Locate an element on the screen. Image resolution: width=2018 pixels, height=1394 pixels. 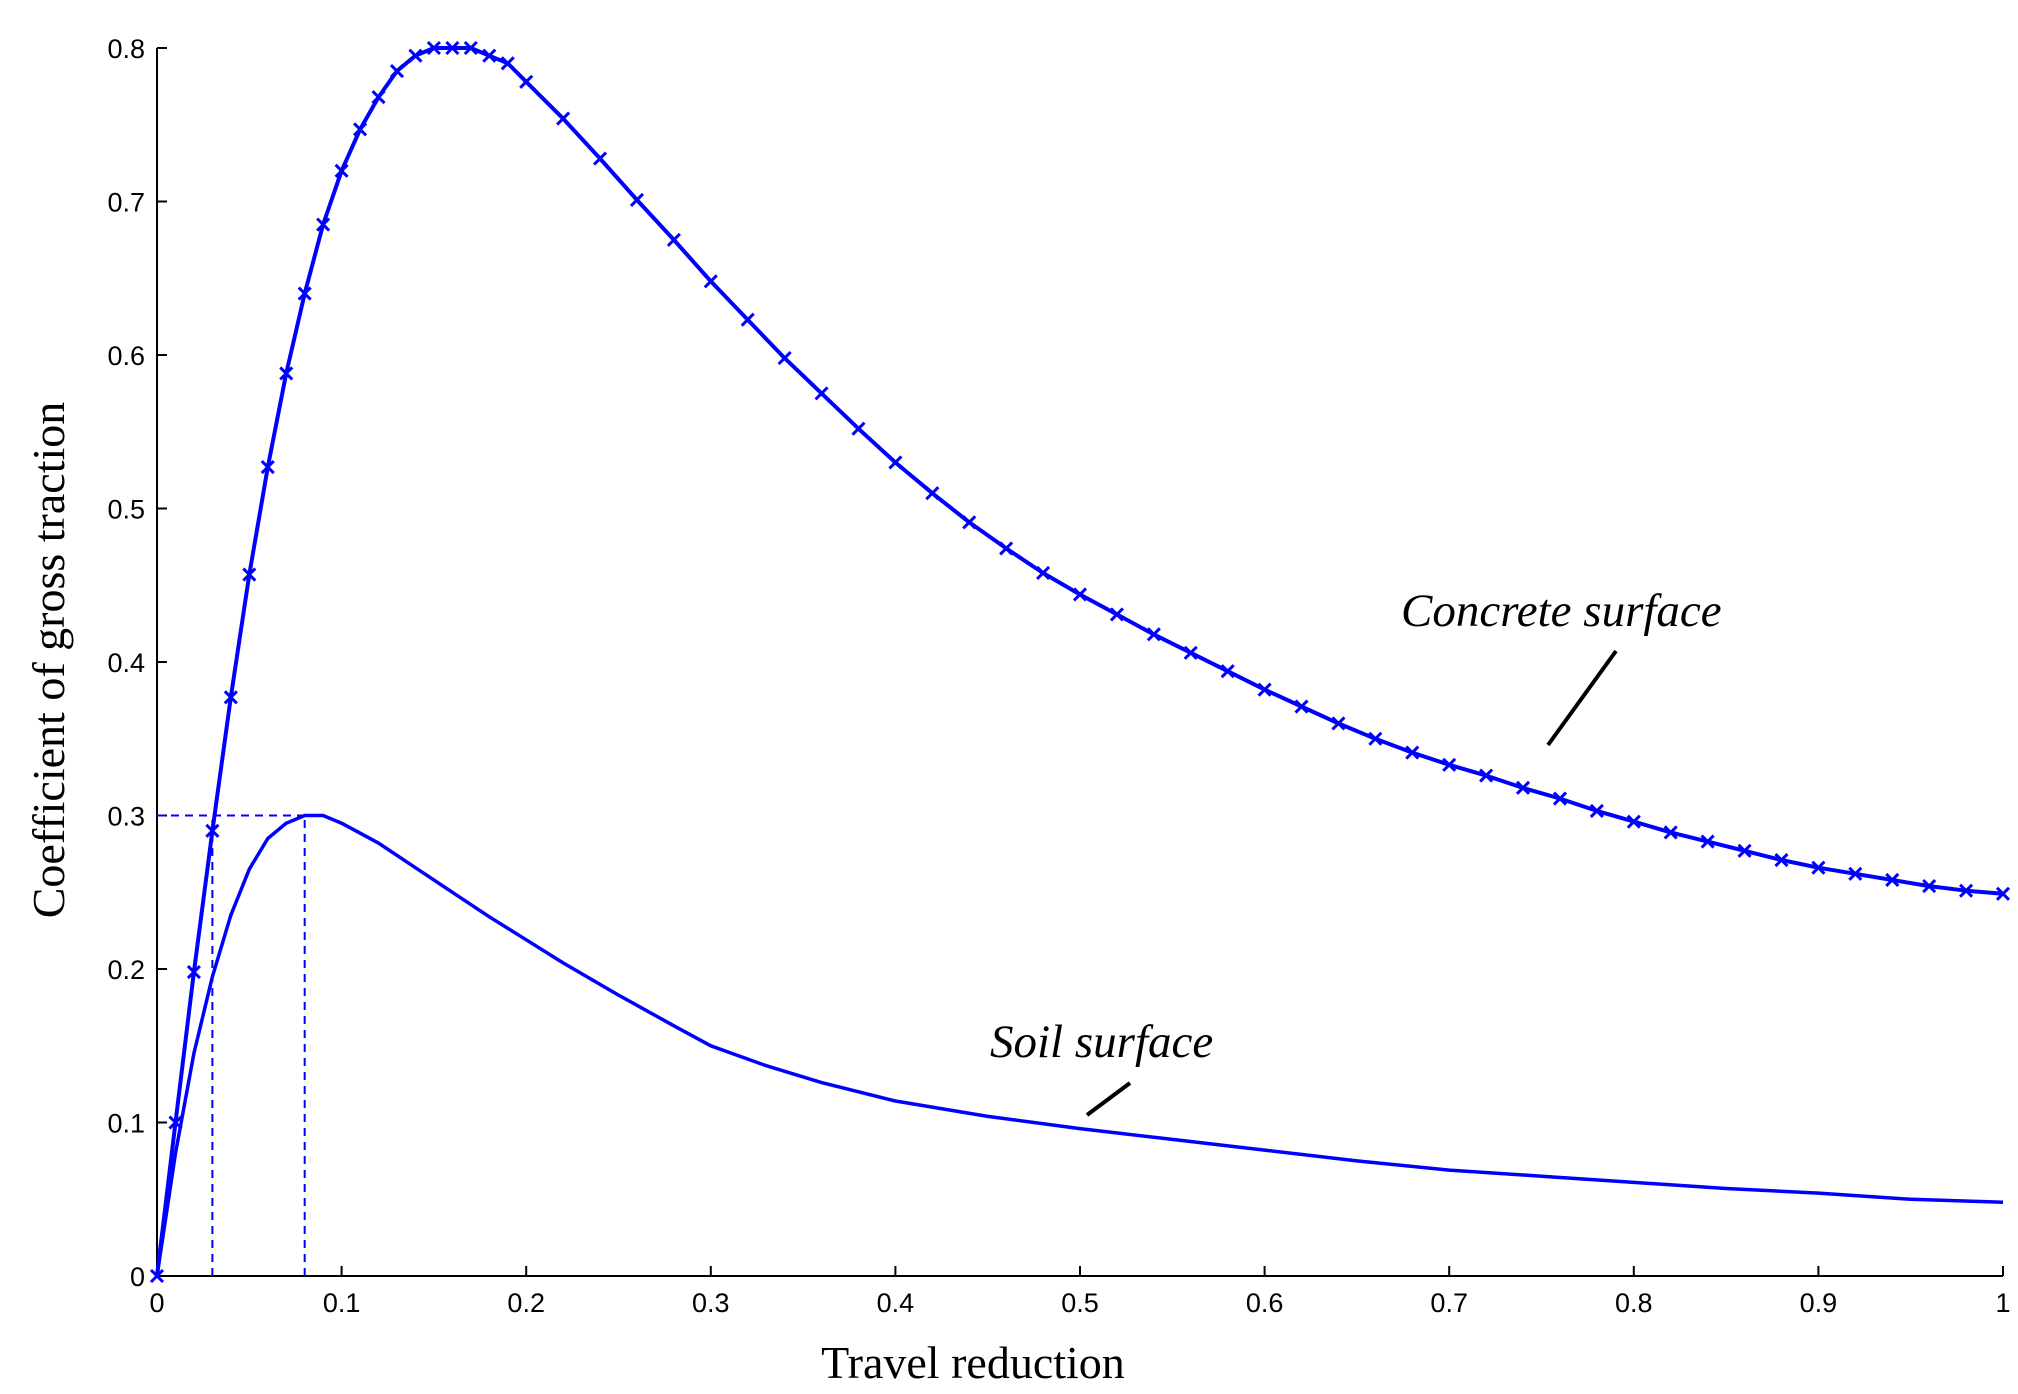
y-axis-title: Coefficient of gross traction is located at coordinates (48, 660).